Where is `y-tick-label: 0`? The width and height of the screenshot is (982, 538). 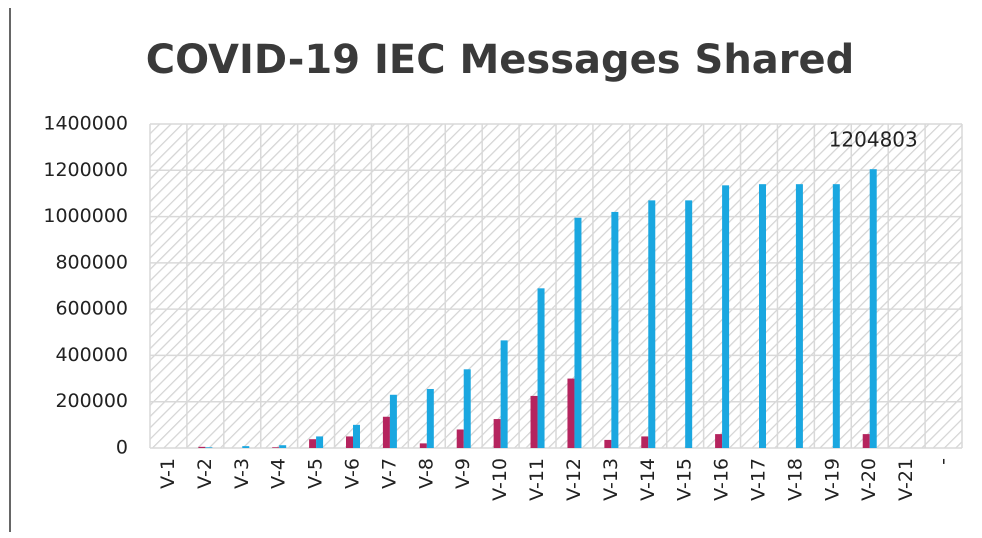
y-tick-label: 0 is located at coordinates (122, 448).